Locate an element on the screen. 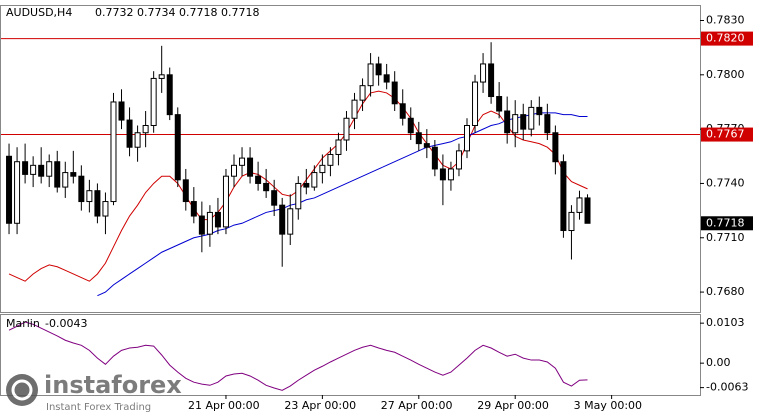 Image resolution: width=758 pixels, height=417 pixels. oscillator-line is located at coordinates (298, 356).